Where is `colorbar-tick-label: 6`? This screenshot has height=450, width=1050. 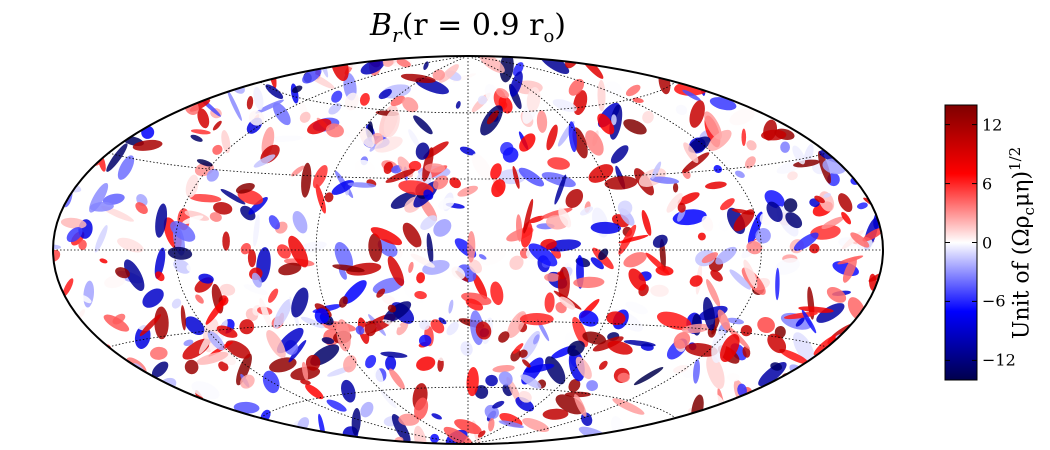 colorbar-tick-label: 6 is located at coordinates (987, 184).